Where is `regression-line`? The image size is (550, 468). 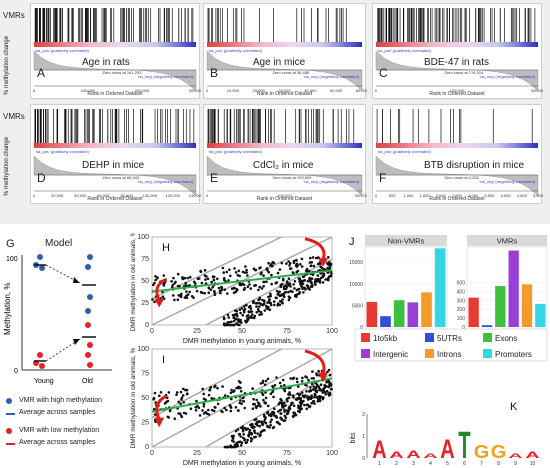 regression-line is located at coordinates (242, 395).